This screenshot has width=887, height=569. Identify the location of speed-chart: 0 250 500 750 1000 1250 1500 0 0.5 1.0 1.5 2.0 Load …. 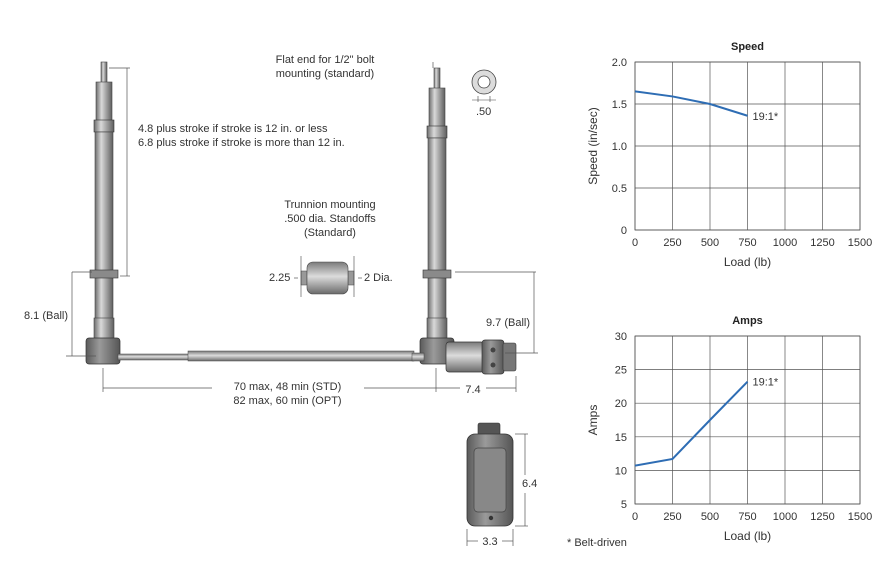
(729, 163).